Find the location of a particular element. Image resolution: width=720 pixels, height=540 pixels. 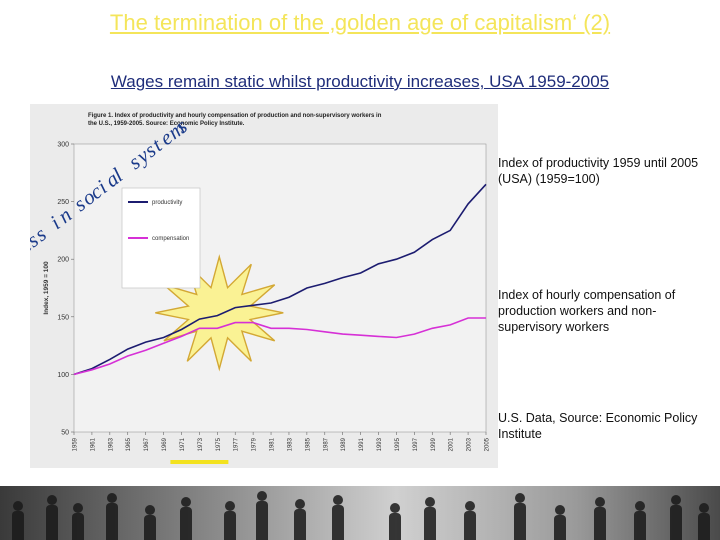

x-tick-label: 2005 is located at coordinates (488, 444).